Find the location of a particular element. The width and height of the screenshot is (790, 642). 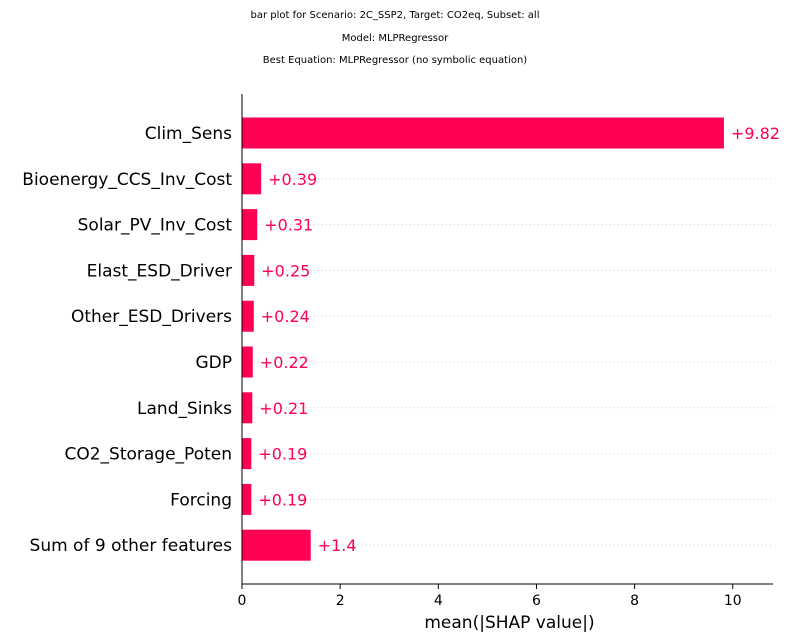

value-label: +1.4 is located at coordinates (337, 545).